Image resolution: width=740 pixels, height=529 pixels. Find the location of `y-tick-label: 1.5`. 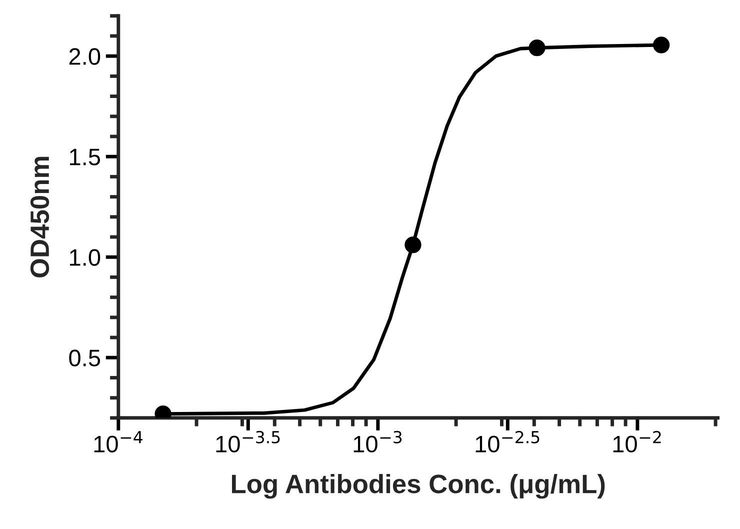

y-tick-label: 1.5 is located at coordinates (85, 157).